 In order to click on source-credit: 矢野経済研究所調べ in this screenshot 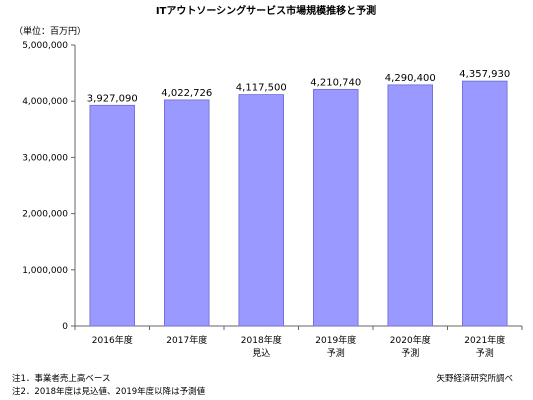, I will do `click(474, 379)`.